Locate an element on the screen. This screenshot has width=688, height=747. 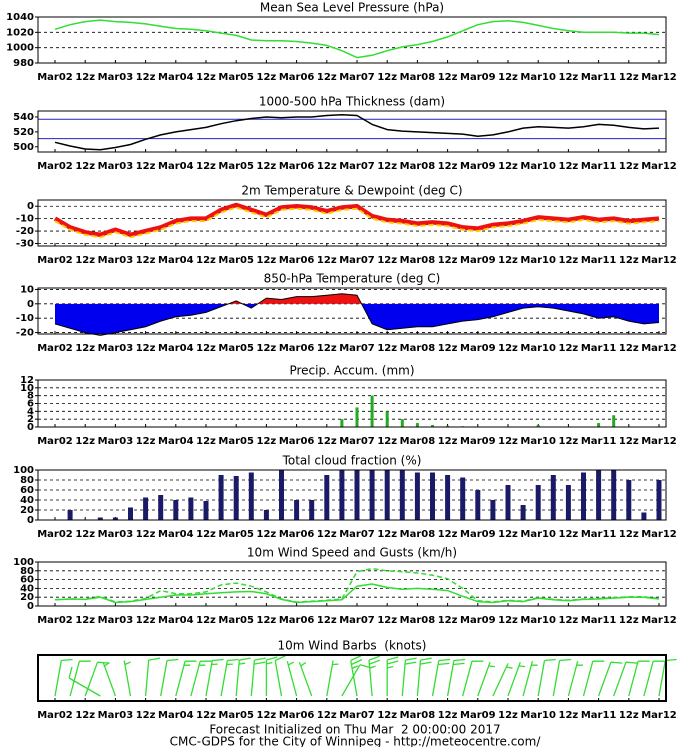
panel-title: 2m Temperature & Dewpoint (deg C) is located at coordinates (351, 191).